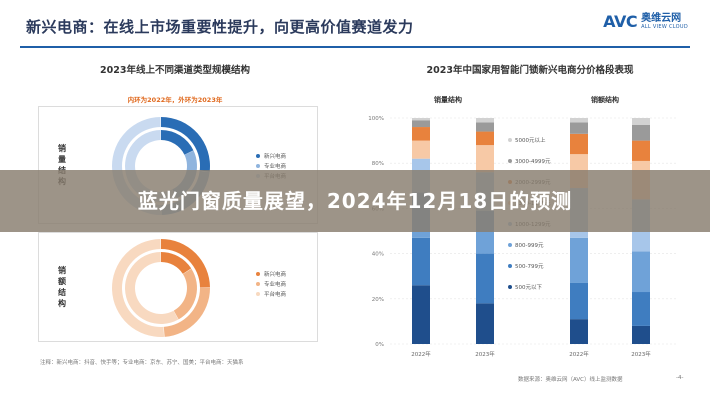 The image size is (710, 400). I want to click on donut-1-legend-label-0: 新兴电商, so click(275, 275).